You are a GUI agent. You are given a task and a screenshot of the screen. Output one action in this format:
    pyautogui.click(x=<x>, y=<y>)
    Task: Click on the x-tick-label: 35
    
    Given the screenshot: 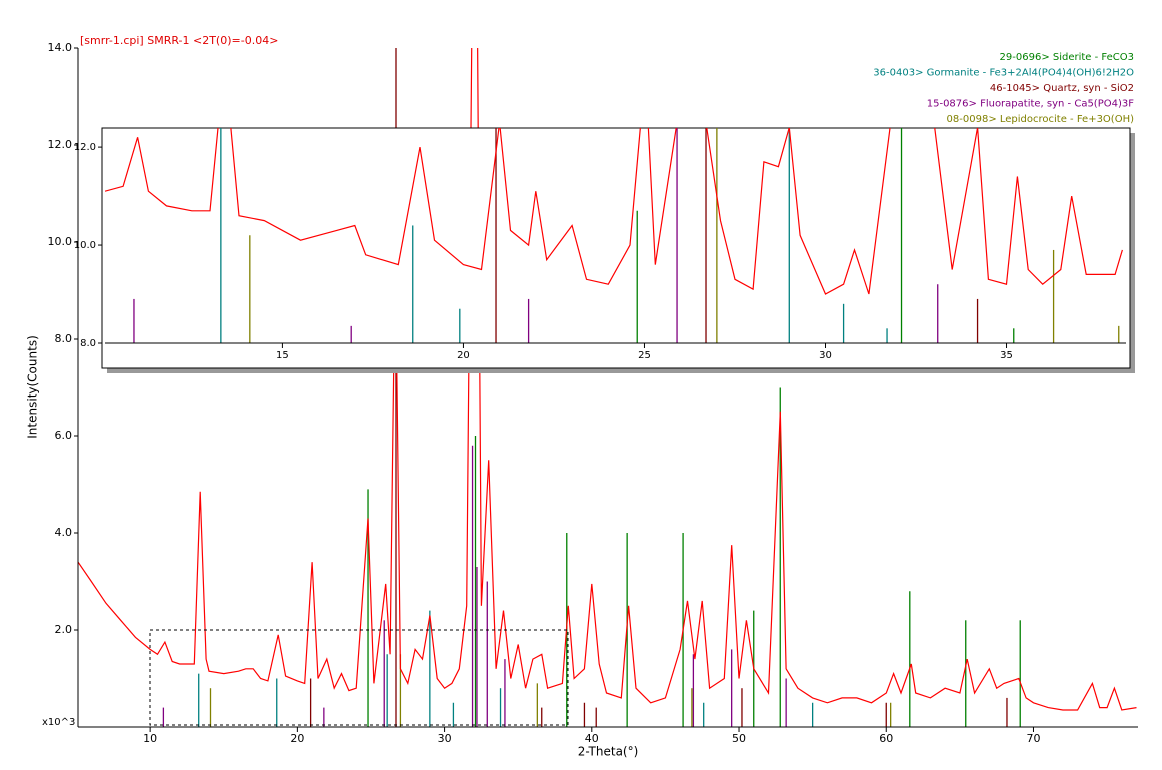 What is the action you would take?
    pyautogui.click(x=1006, y=355)
    